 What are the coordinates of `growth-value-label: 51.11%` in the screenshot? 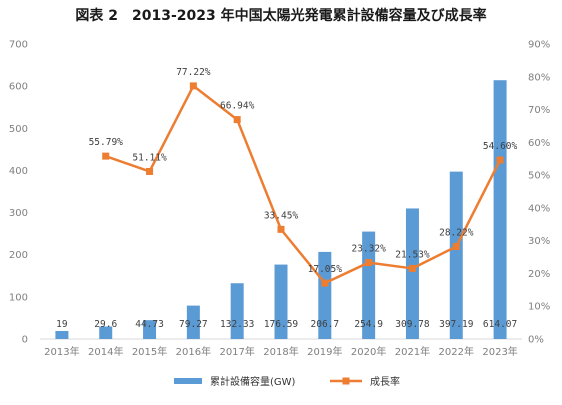 It's located at (149, 157).